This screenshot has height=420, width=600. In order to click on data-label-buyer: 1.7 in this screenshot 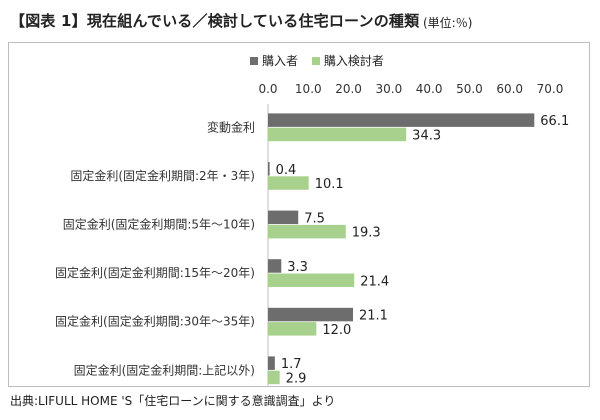, I will do `click(291, 364)`.